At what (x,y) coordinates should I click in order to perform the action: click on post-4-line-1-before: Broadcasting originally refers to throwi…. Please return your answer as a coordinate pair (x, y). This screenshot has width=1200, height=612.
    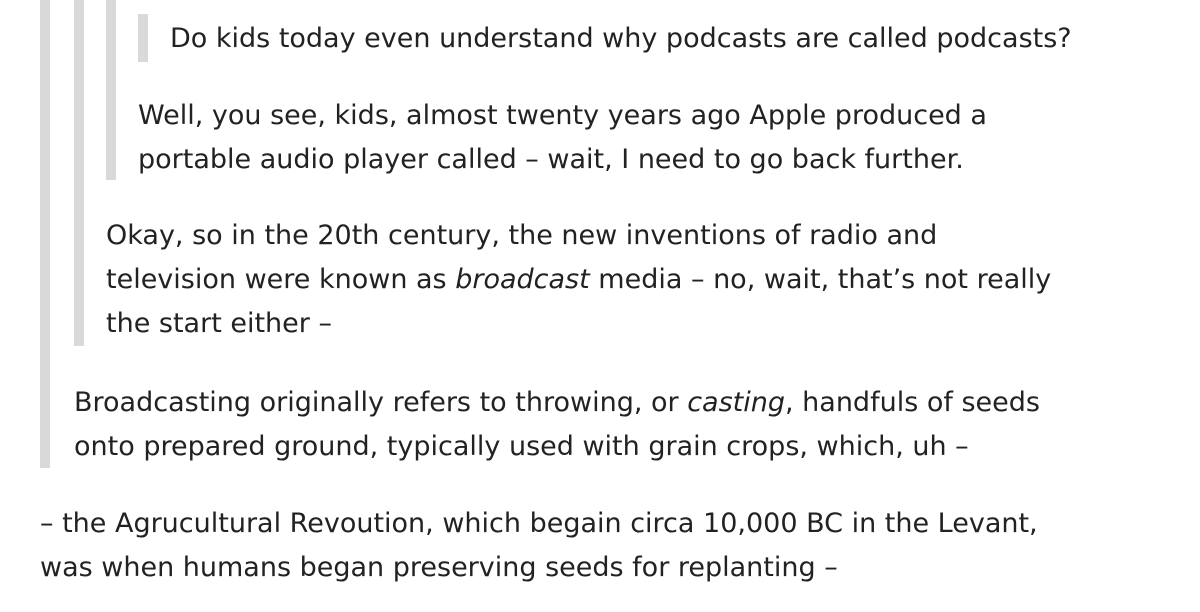
    Looking at the image, I should click on (381, 402).